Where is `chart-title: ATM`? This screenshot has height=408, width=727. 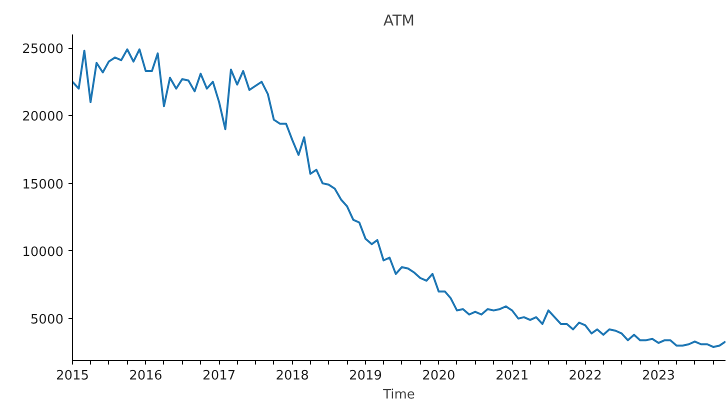 chart-title: ATM is located at coordinates (399, 21).